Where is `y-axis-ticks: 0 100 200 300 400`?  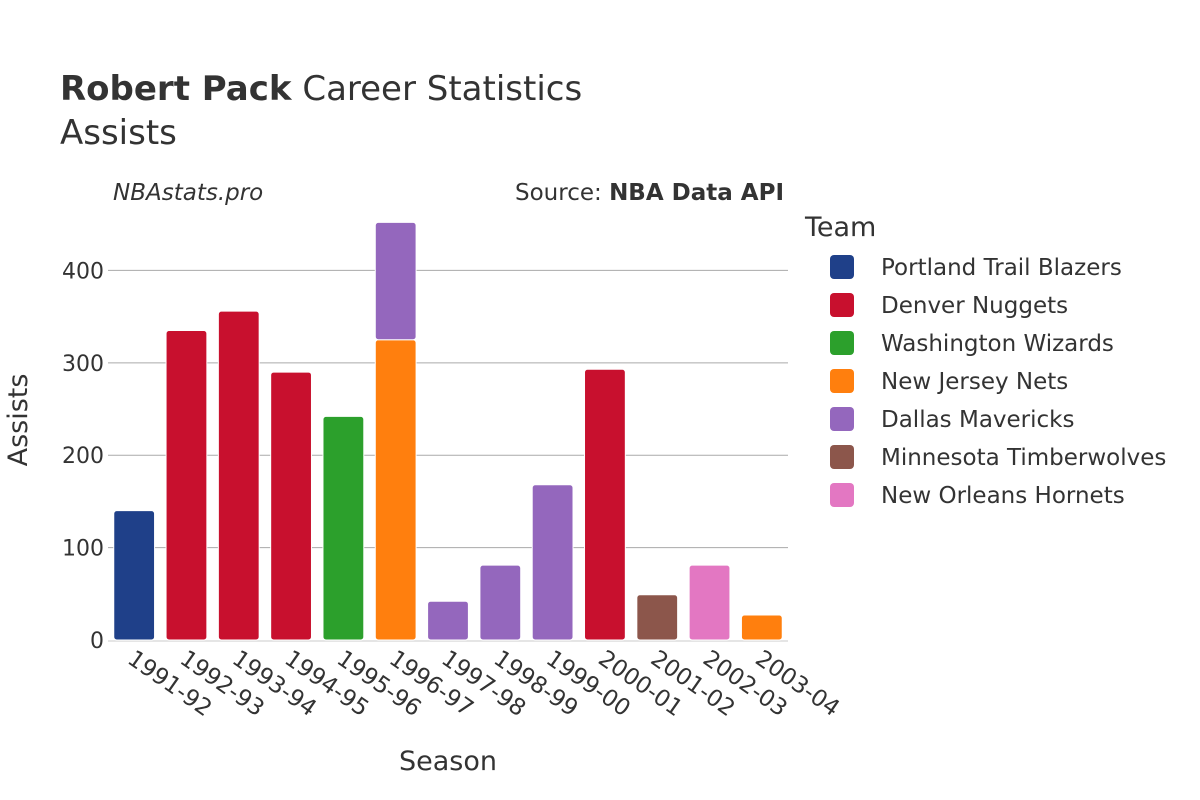
y-axis-ticks: 0 100 200 300 400 is located at coordinates (83, 456).